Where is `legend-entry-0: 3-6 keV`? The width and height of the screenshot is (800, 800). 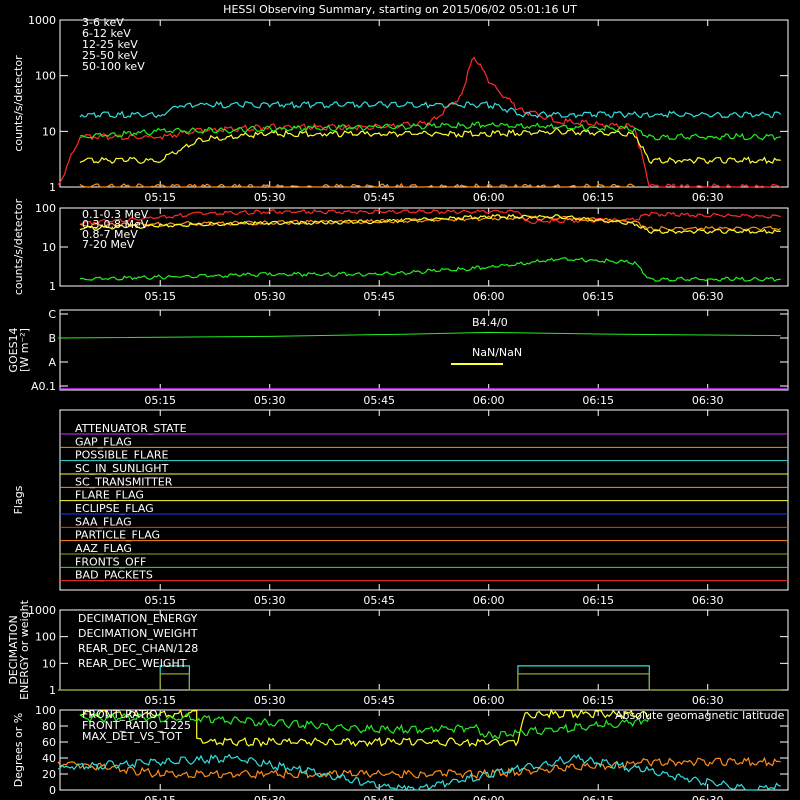
legend-entry-0: 3-6 keV is located at coordinates (103, 22).